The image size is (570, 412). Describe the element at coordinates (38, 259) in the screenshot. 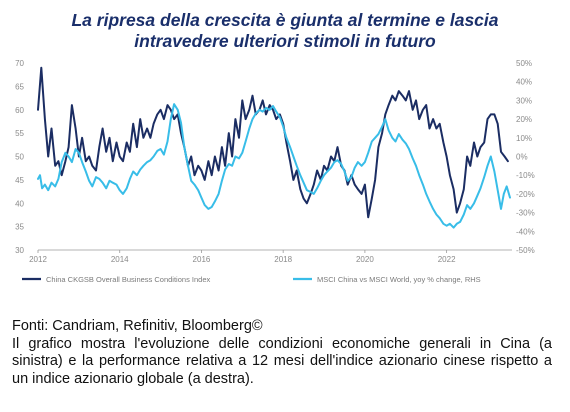

I see `x-tick-label: 2012` at that location.